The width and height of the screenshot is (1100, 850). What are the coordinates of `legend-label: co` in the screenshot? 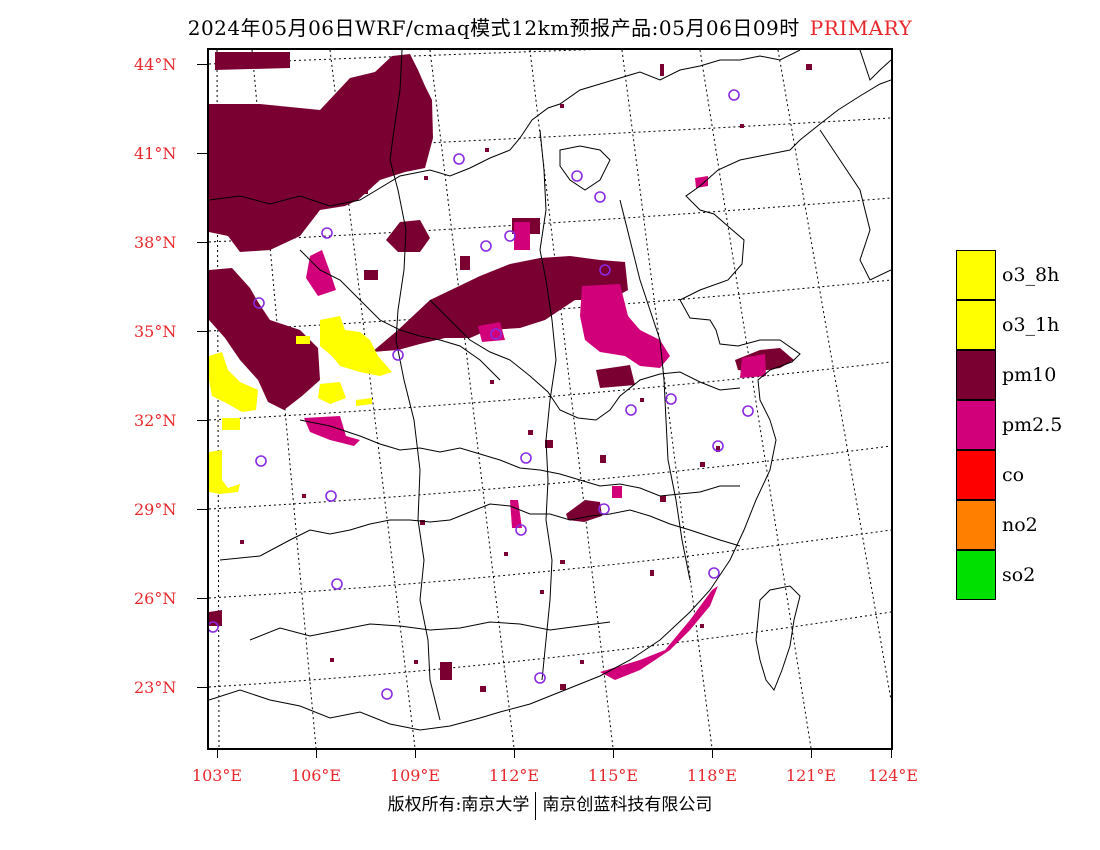 It's located at (1013, 475).